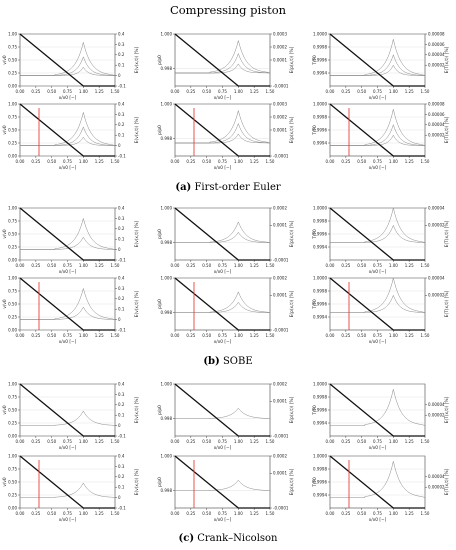  I want to click on y-right-tick-label: -0.0001, so click(281, 507).